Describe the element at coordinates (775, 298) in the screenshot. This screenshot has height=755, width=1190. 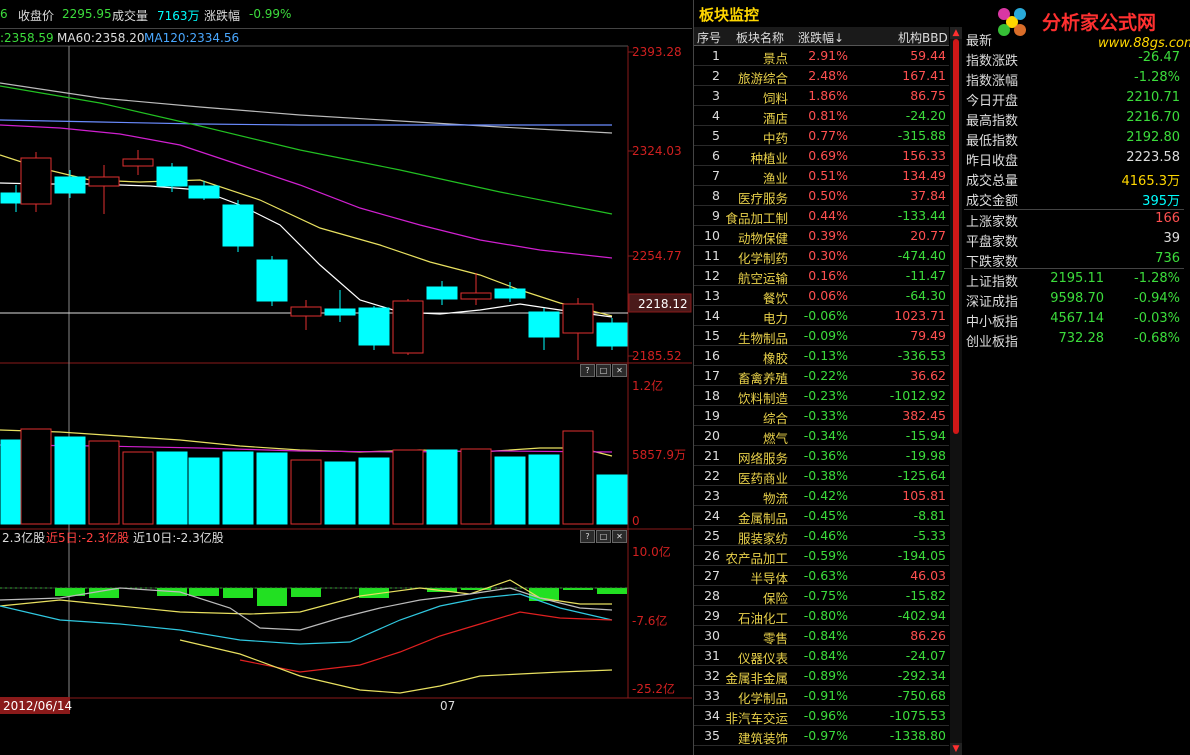
I see `sector-name: 餐饮` at that location.